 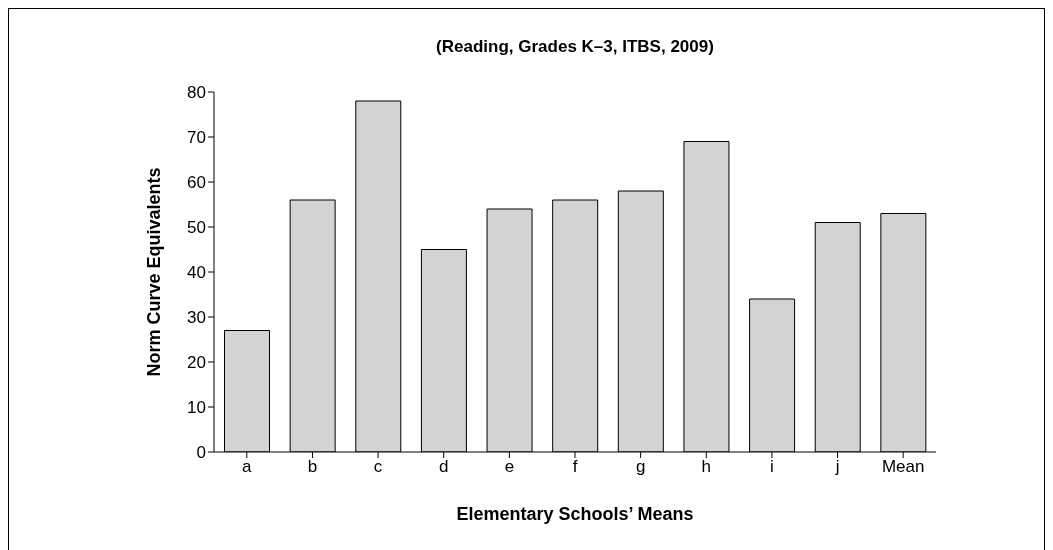 I want to click on y-tick-label: 20, so click(x=196, y=363).